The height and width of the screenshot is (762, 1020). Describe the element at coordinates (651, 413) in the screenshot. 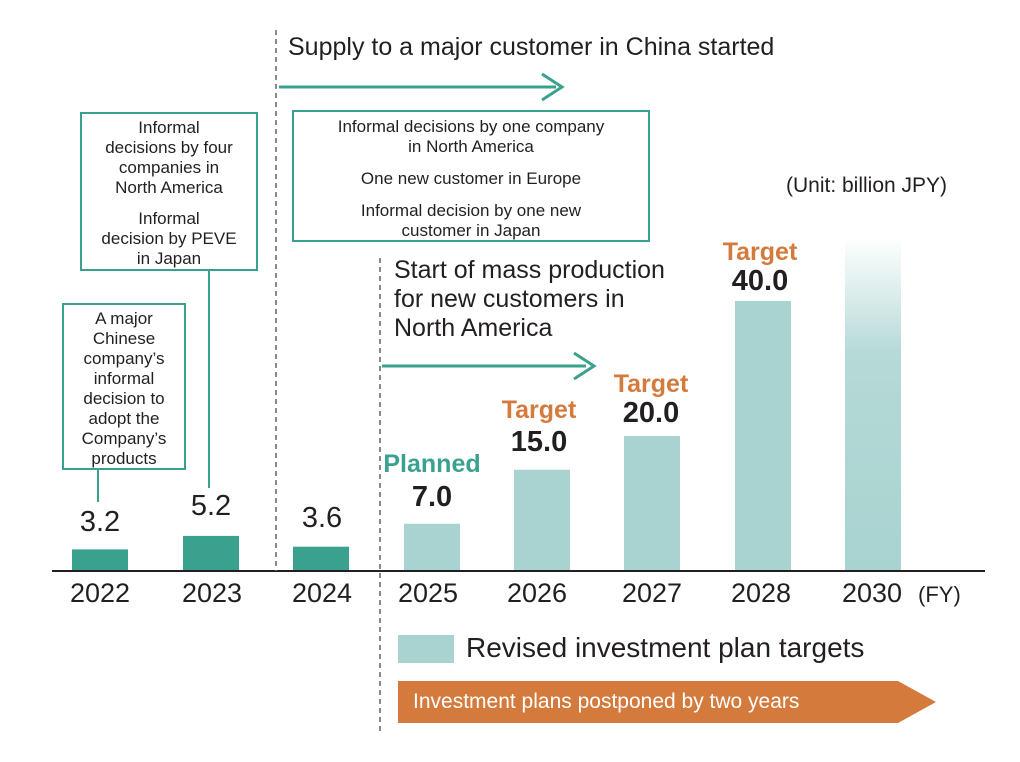

I see `value-label-2027: 20.0` at that location.